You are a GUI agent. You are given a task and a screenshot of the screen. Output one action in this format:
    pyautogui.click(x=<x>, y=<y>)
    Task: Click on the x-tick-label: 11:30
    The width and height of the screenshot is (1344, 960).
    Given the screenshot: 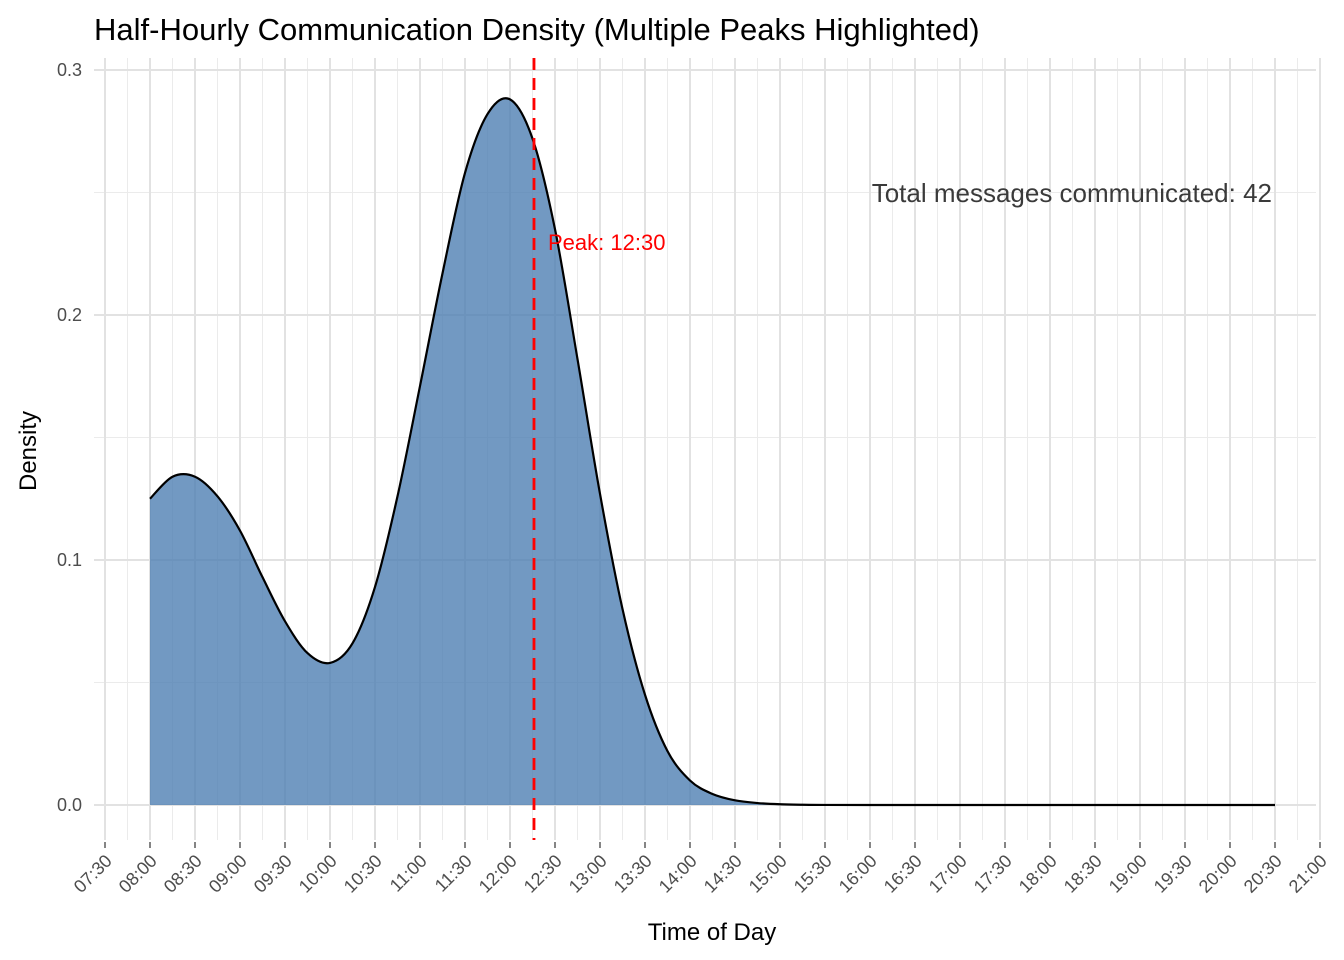 What is the action you would take?
    pyautogui.click(x=453, y=873)
    